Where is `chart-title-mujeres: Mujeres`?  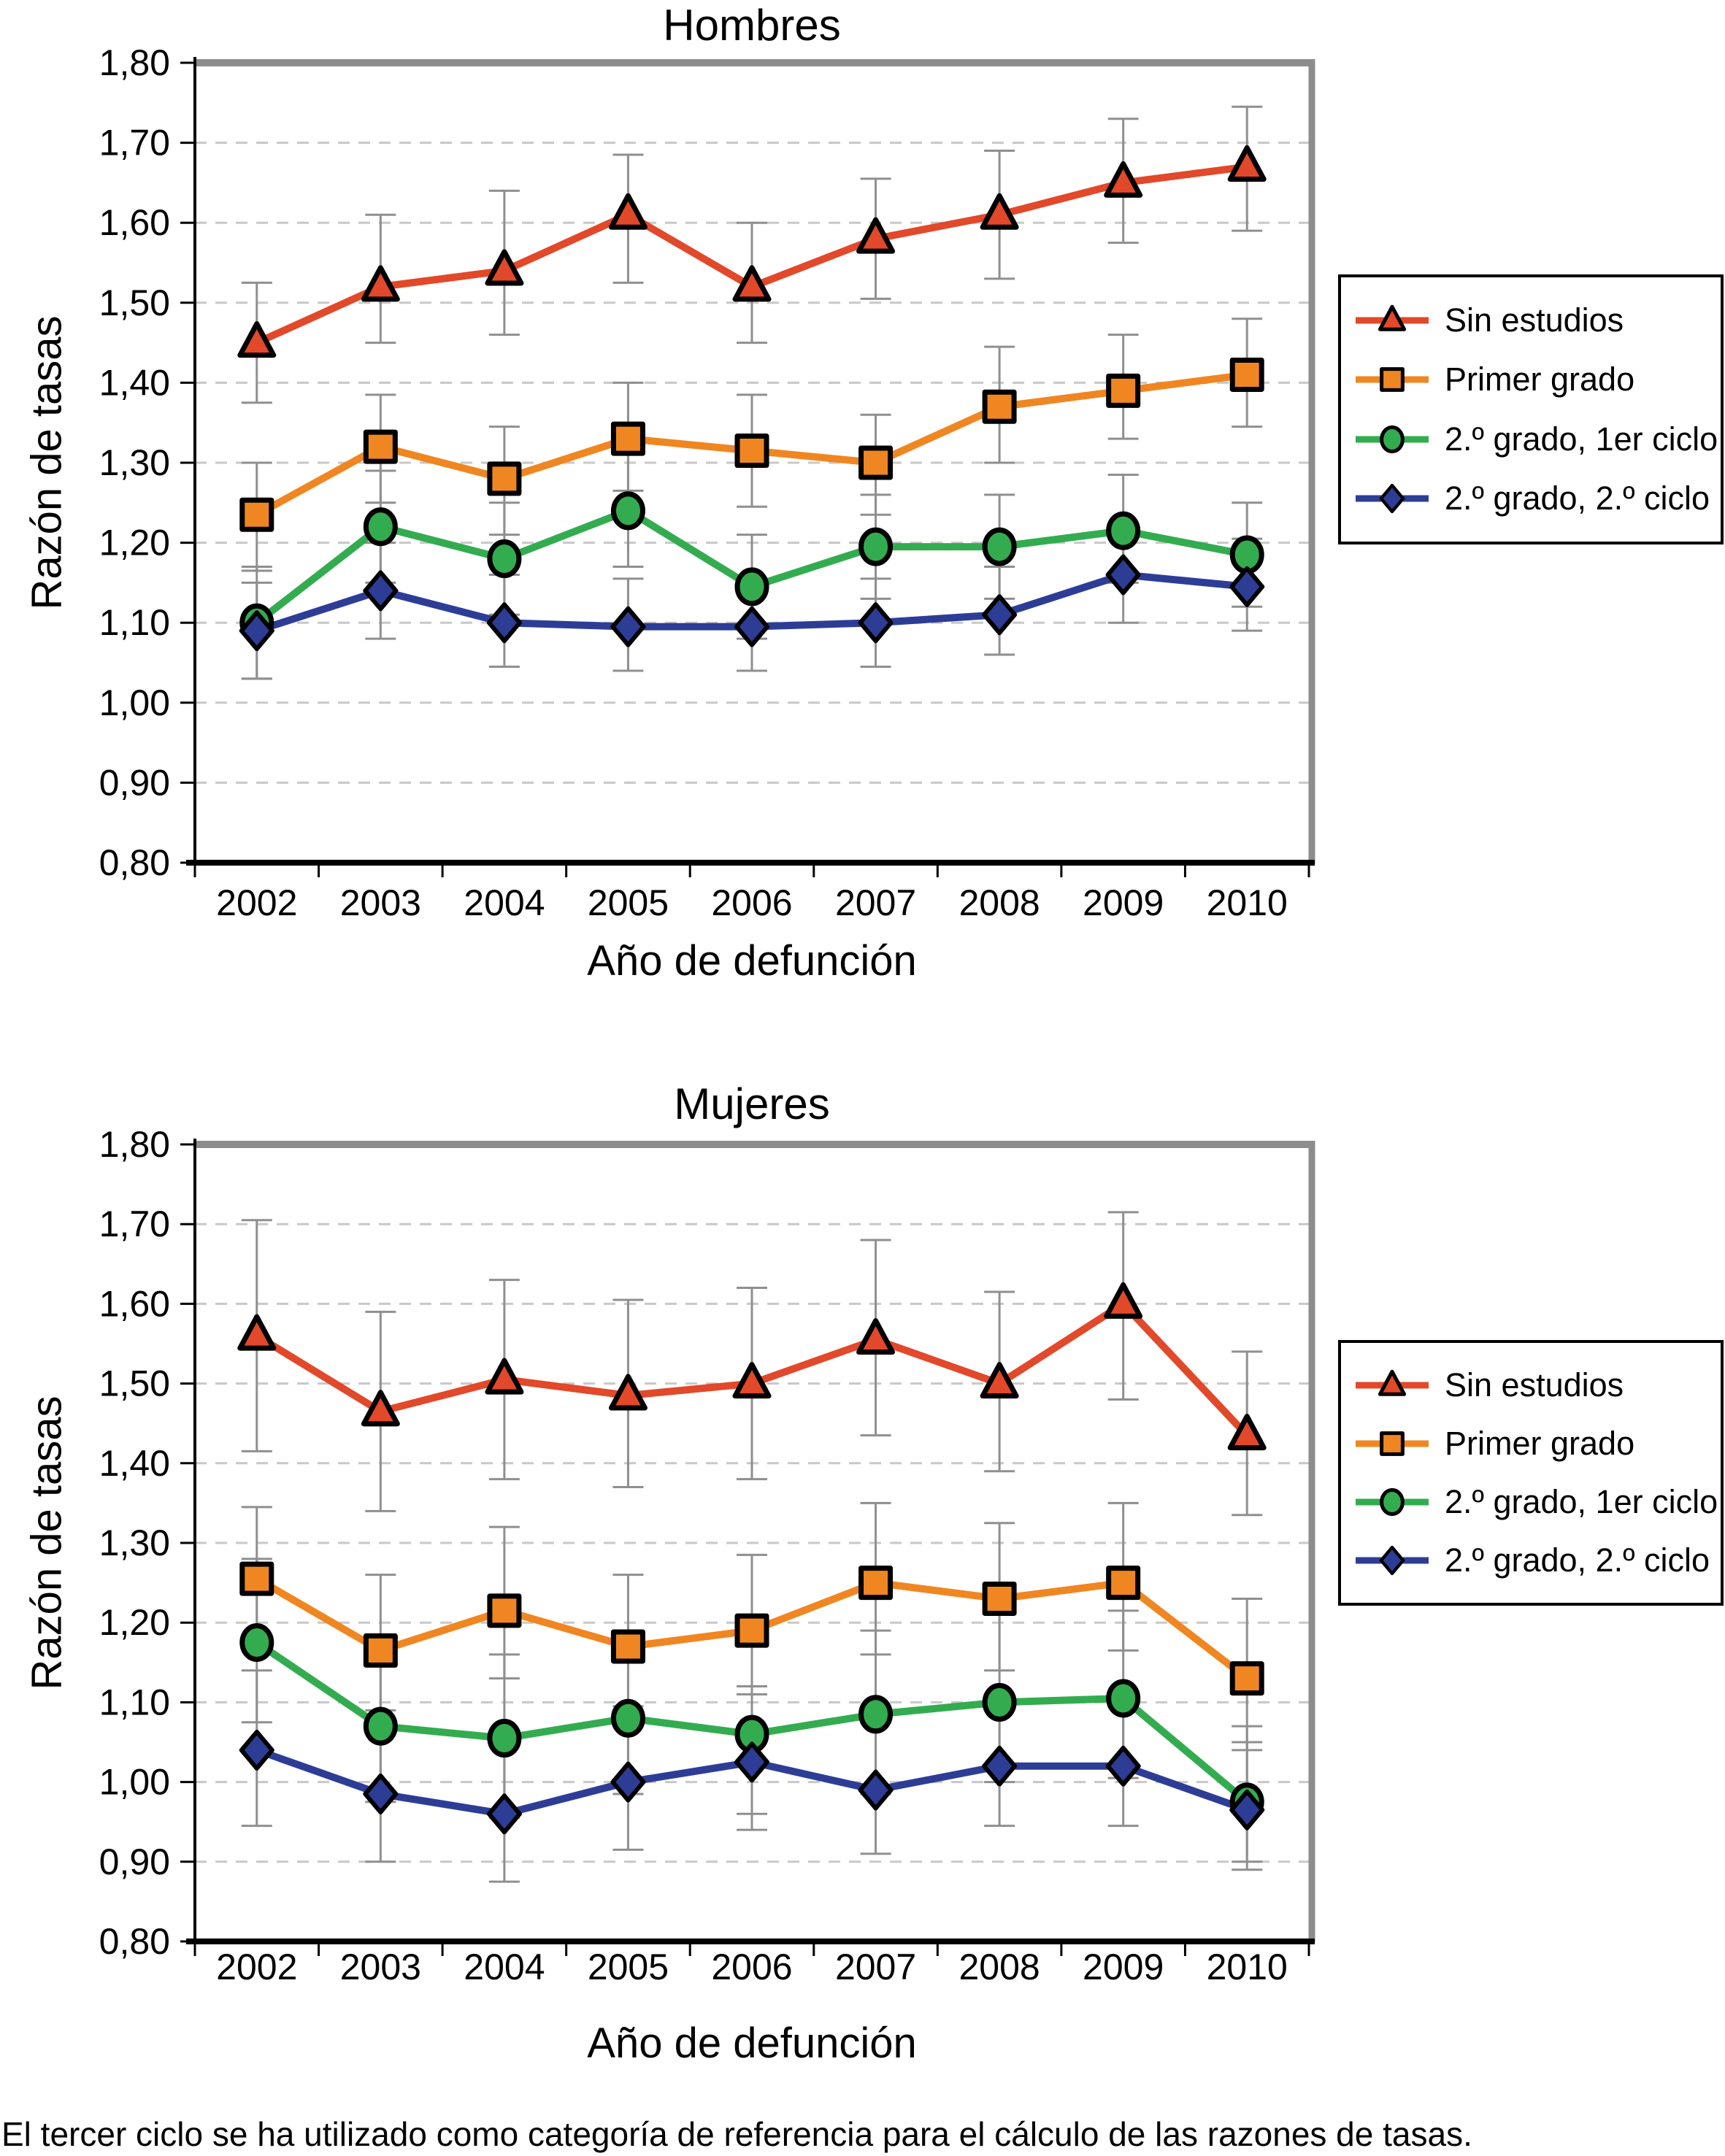 chart-title-mujeres: Mujeres is located at coordinates (752, 1103).